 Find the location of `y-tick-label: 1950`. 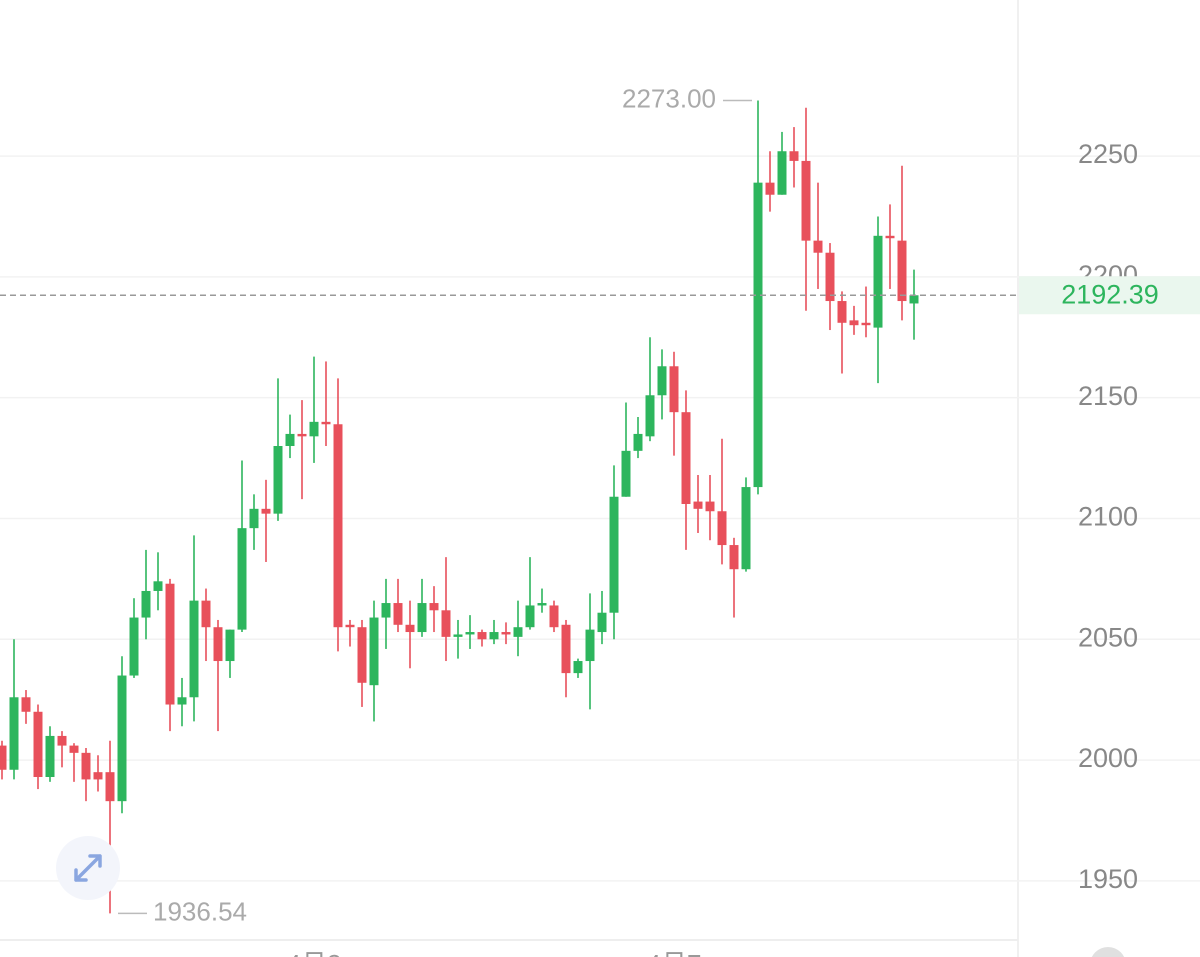

y-tick-label: 1950 is located at coordinates (1108, 879).